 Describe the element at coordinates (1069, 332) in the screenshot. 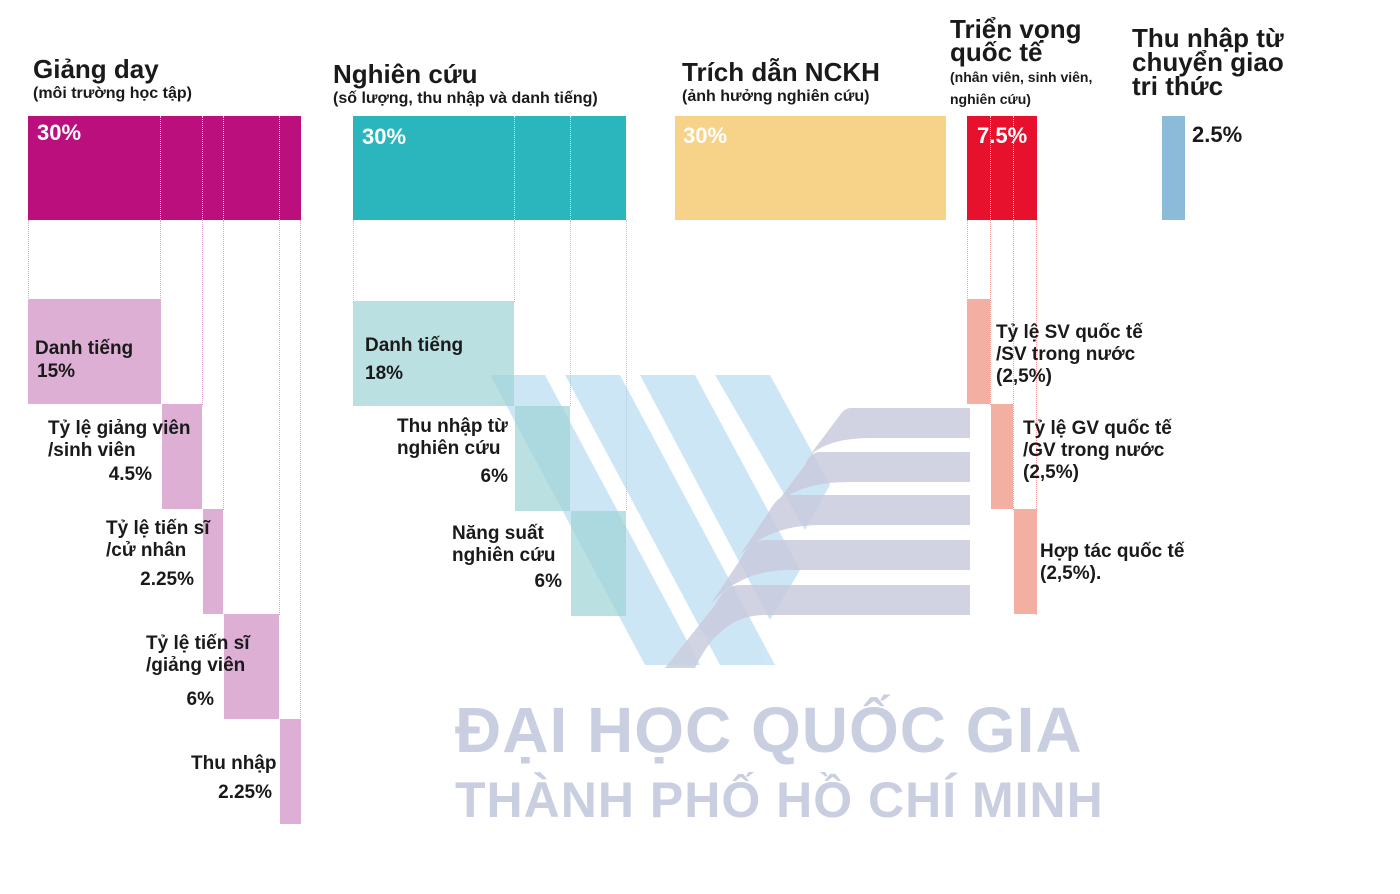

I see `international-item-1-label: Tỷ lệ SV quốc tế` at that location.